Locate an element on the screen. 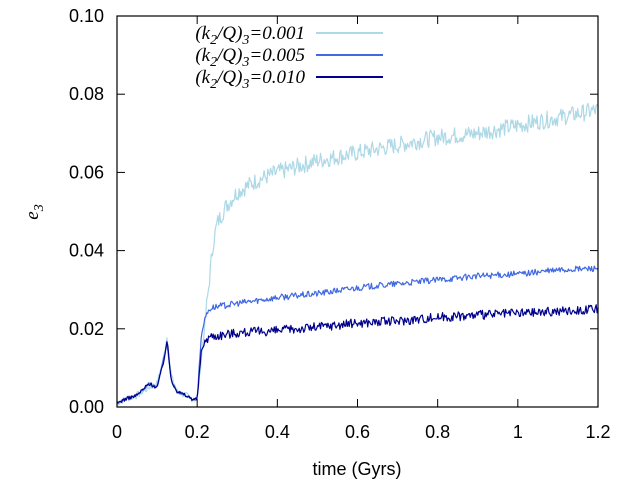  legend-label-2: (k2/Q)3=0.005 is located at coordinates (250, 57).